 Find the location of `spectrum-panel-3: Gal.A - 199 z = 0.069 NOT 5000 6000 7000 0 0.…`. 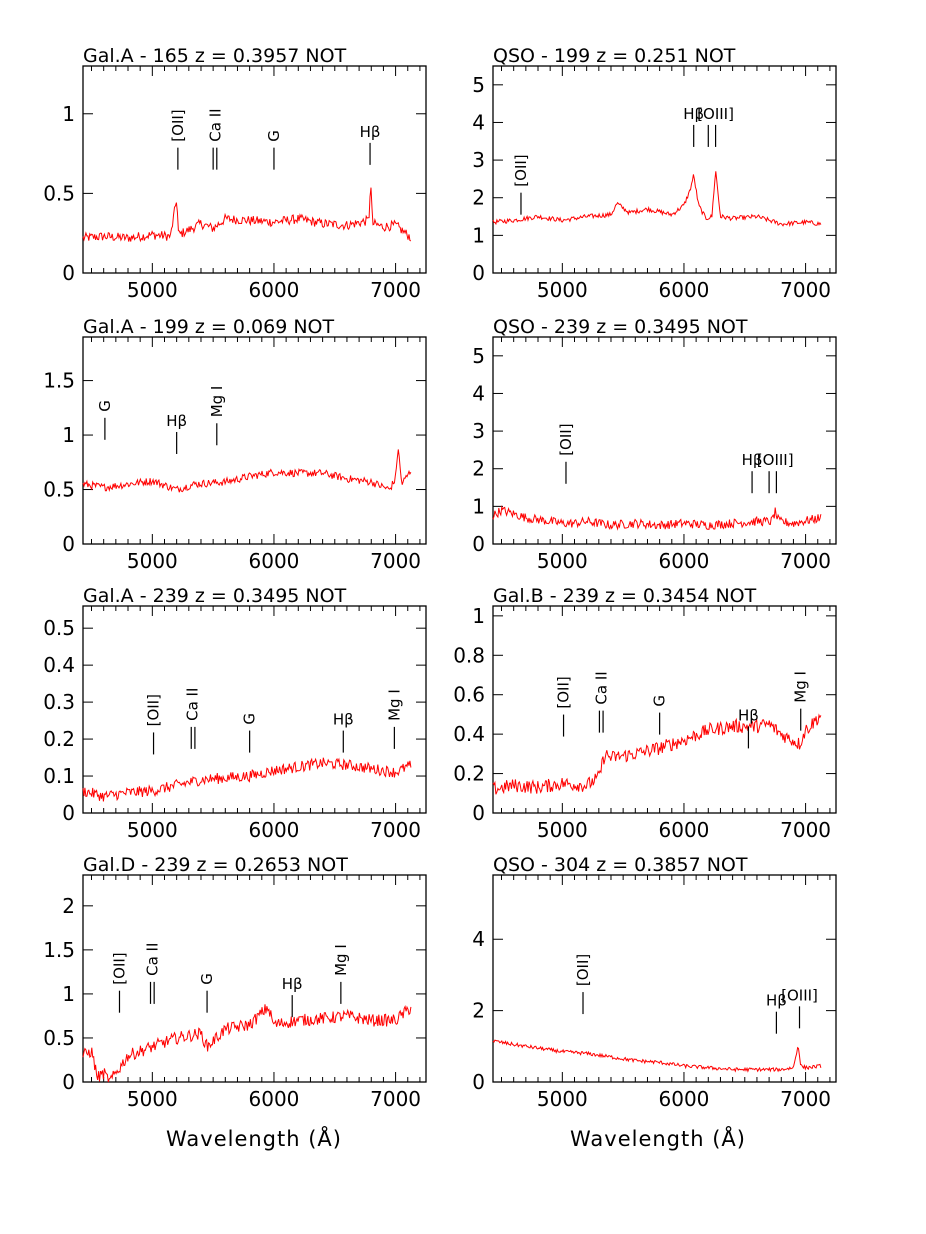

spectrum-panel-3: Gal.A - 199 z = 0.069 NOT 5000 6000 7000 0 0.… is located at coordinates (235, 444).